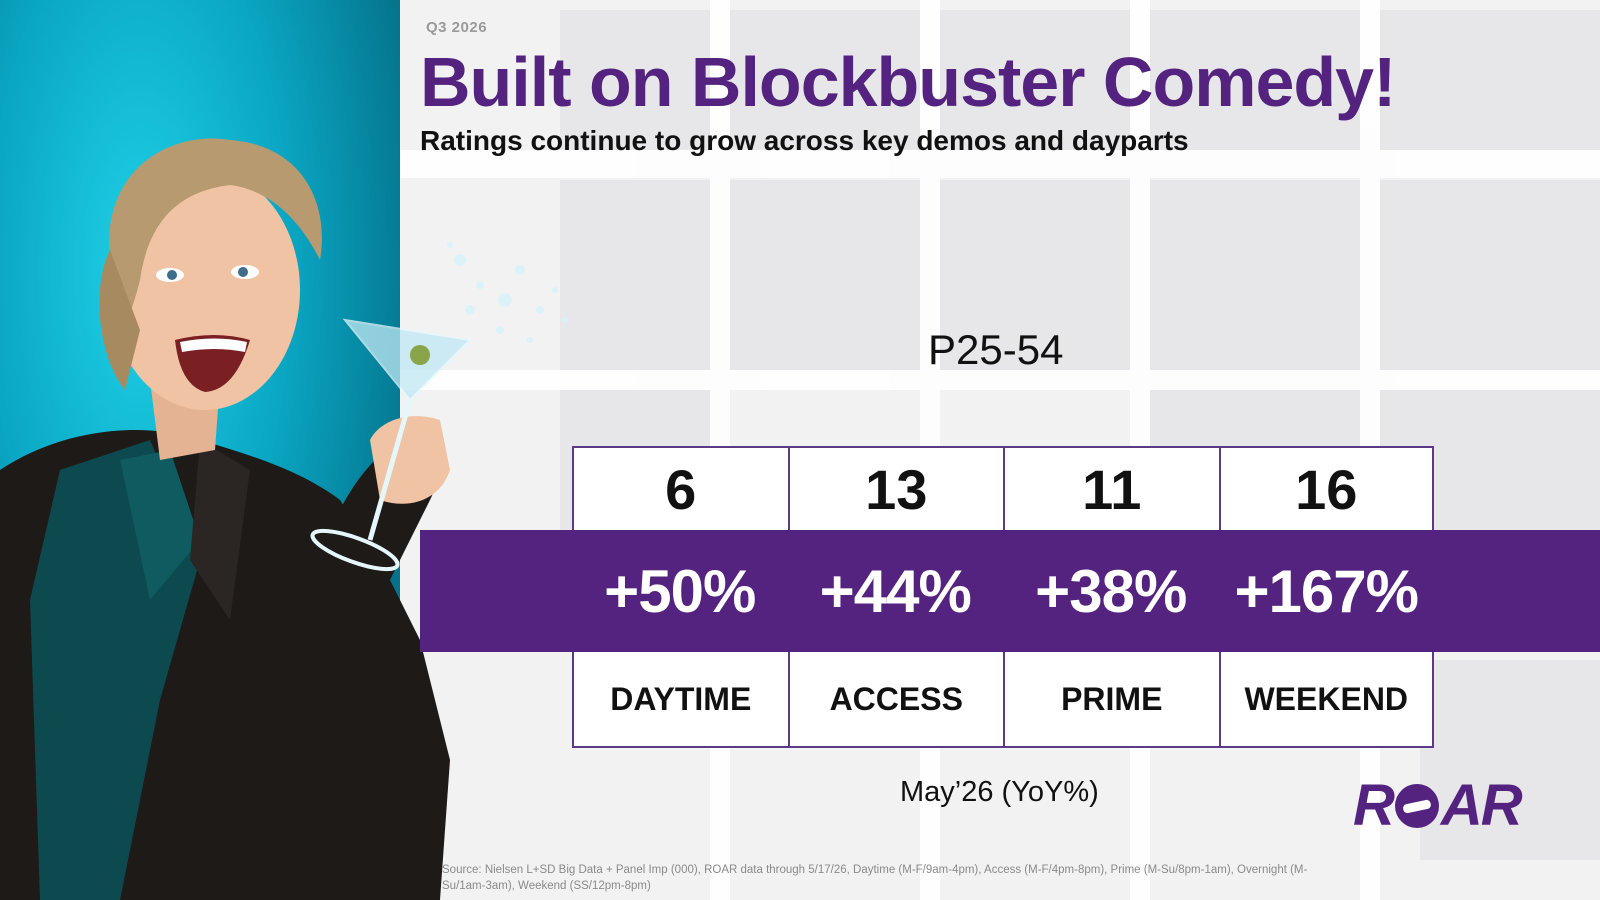 Image resolution: width=1600 pixels, height=900 pixels. Describe the element at coordinates (1374, 805) in the screenshot. I see `logo-text-left: R` at that location.